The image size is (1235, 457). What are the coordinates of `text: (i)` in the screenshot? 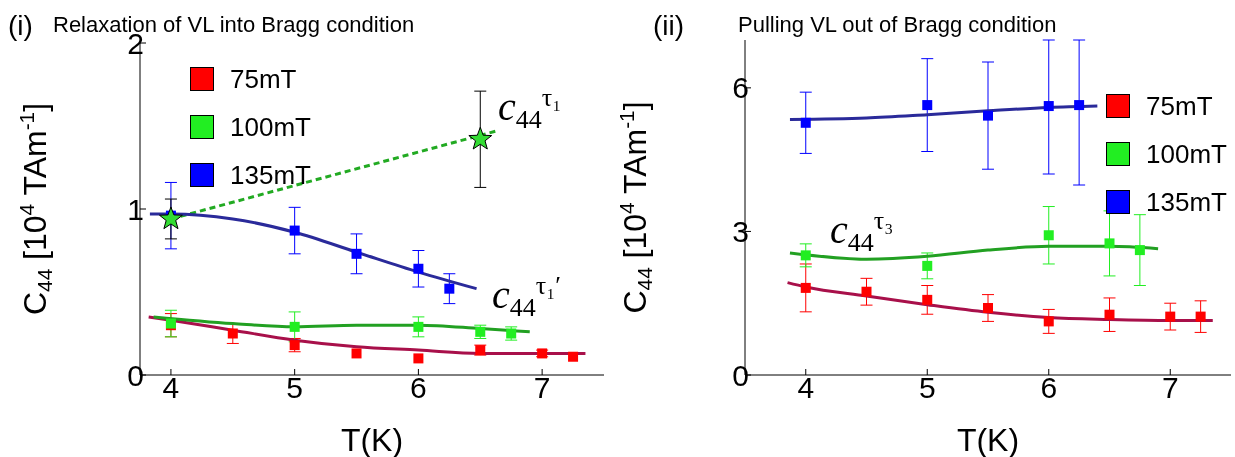 It's located at (20, 26).